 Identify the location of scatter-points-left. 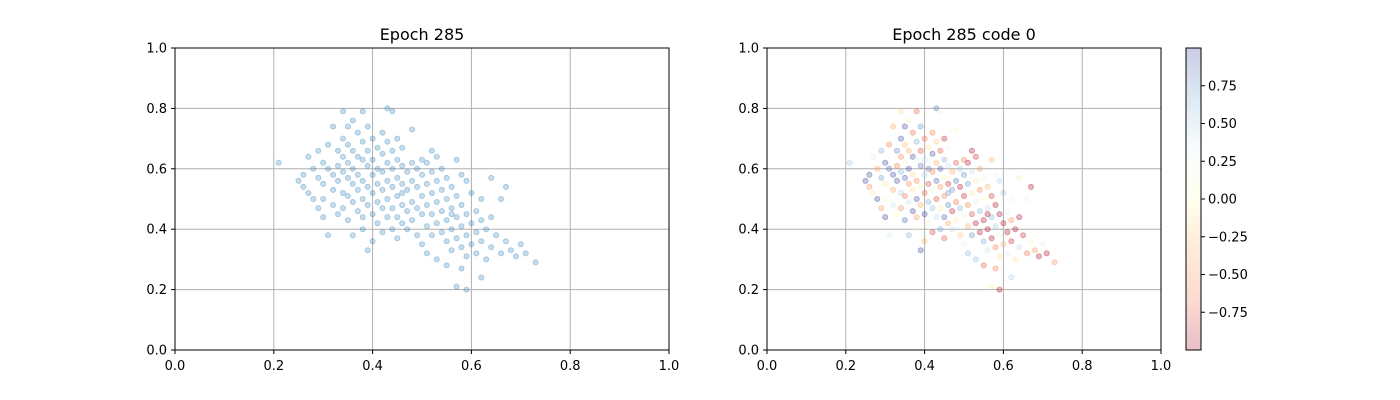
(407, 199).